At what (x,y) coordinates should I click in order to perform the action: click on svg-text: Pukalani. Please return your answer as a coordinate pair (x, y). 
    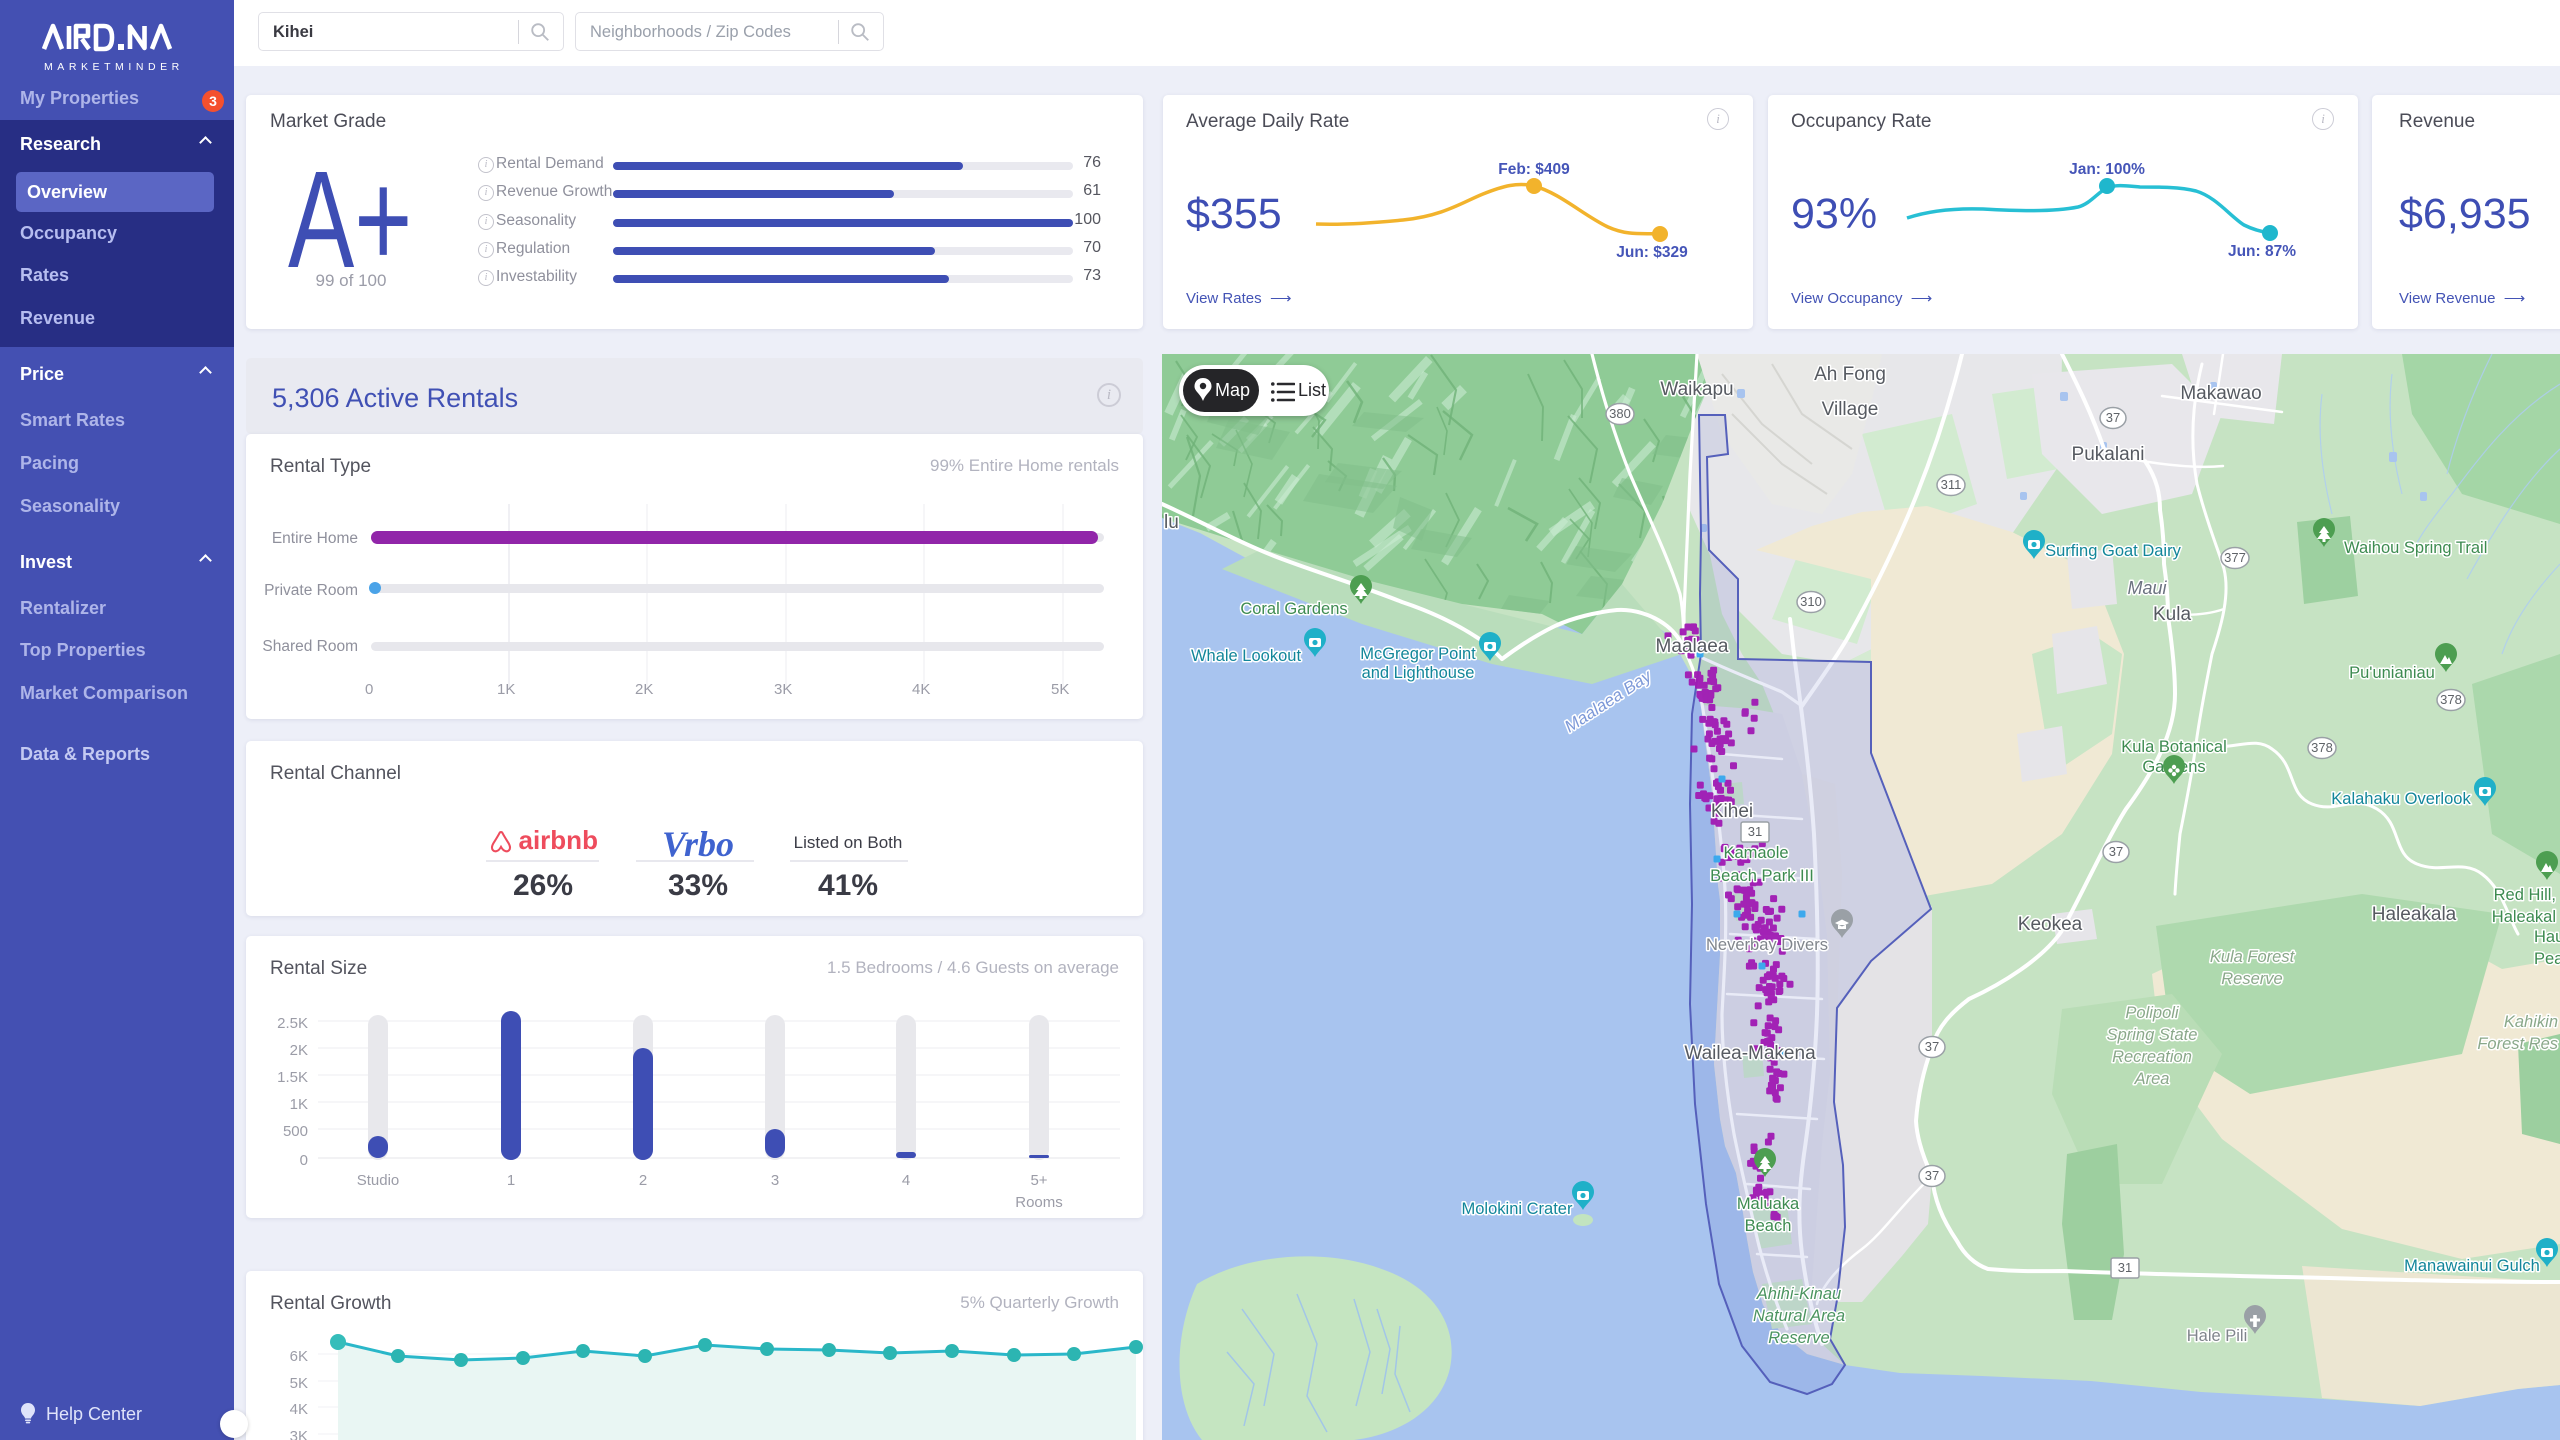
    Looking at the image, I should click on (2108, 454).